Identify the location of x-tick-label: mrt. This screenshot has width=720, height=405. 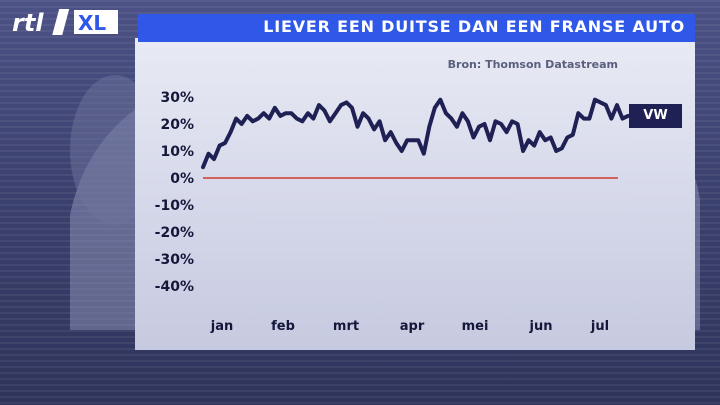
(346, 326).